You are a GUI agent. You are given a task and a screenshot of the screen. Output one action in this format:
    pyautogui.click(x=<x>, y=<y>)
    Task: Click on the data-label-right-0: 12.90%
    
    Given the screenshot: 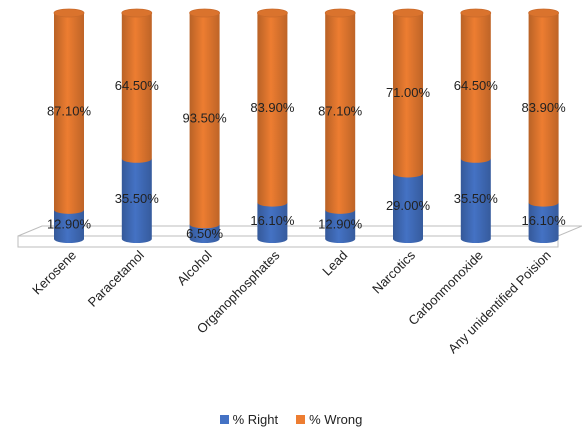 What is the action you would take?
    pyautogui.click(x=69, y=223)
    